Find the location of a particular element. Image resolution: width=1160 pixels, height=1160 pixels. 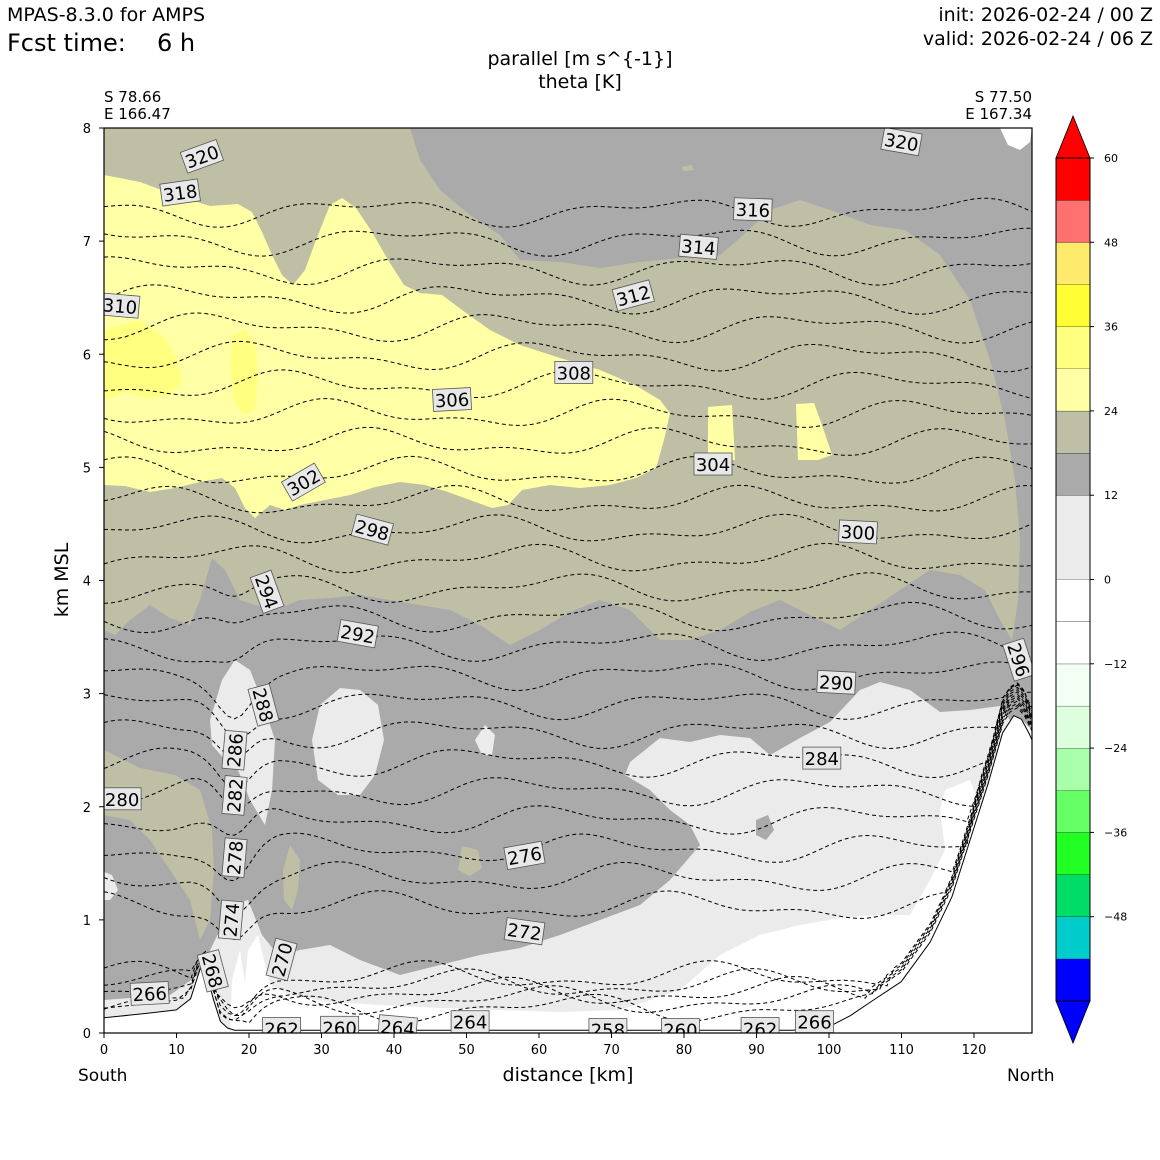

theta-contour-label: 258 is located at coordinates (608, 1030).